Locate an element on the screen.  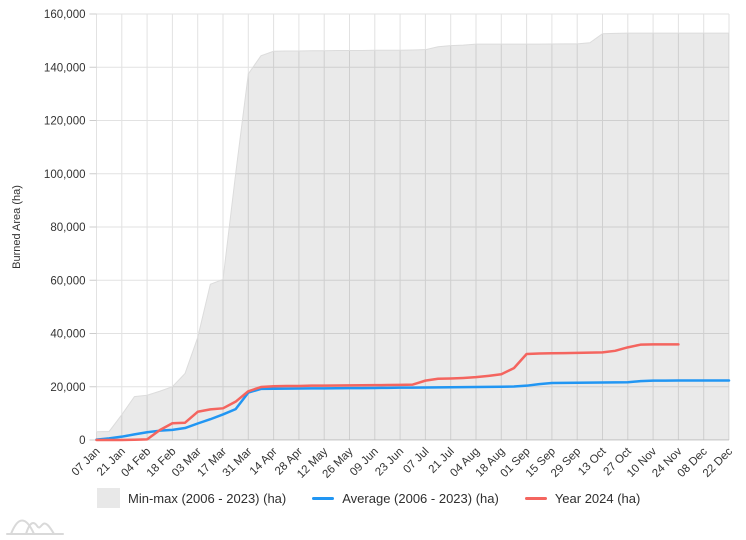
x-axis-label: 07 Jul is located at coordinates (416, 461).